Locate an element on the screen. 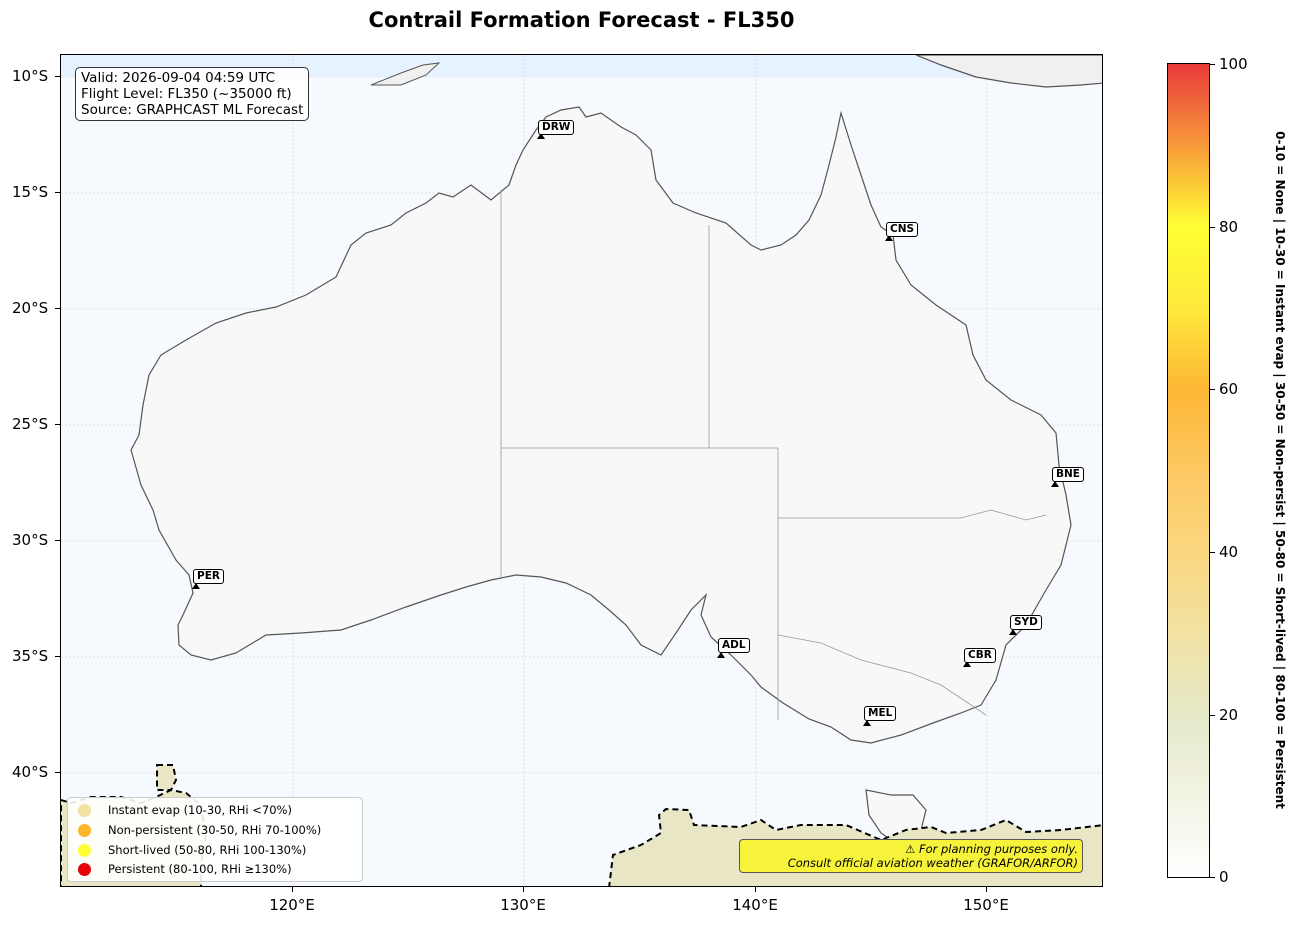 This screenshot has width=1304, height=926. airport-label-per: PER is located at coordinates (208, 576).